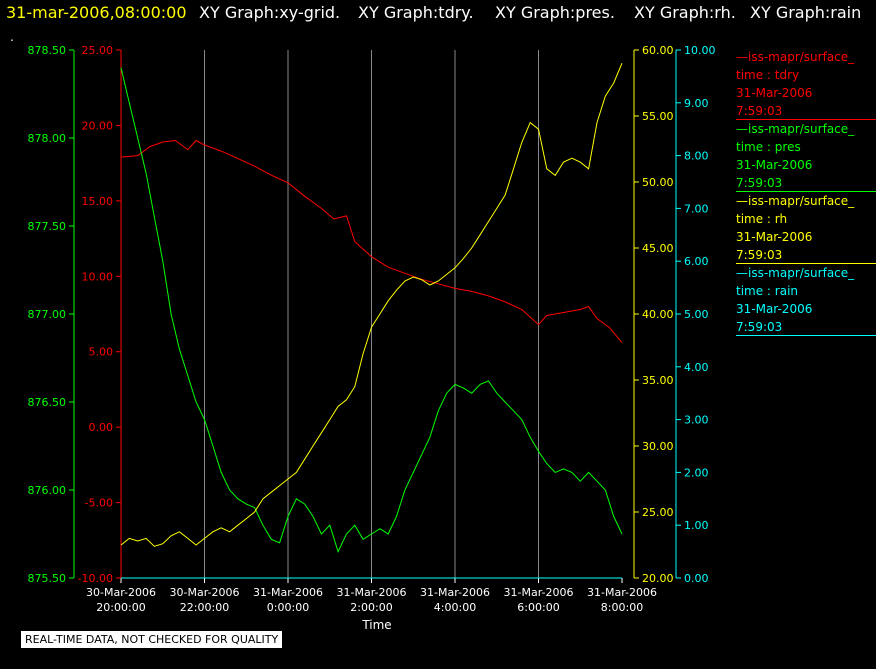  I want to click on legend-variable: time : pres, so click(768, 147).